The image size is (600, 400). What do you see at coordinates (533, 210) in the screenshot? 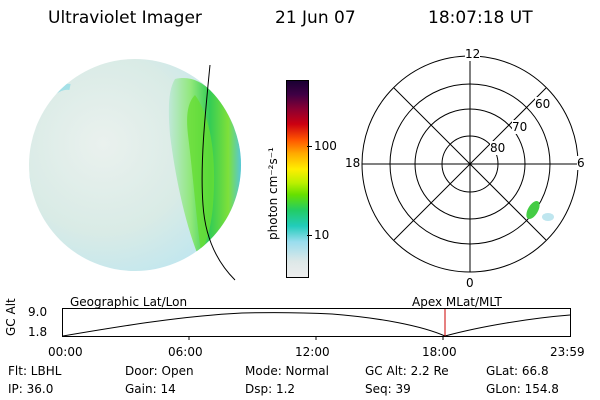
I see `aurora-blob` at bounding box center [533, 210].